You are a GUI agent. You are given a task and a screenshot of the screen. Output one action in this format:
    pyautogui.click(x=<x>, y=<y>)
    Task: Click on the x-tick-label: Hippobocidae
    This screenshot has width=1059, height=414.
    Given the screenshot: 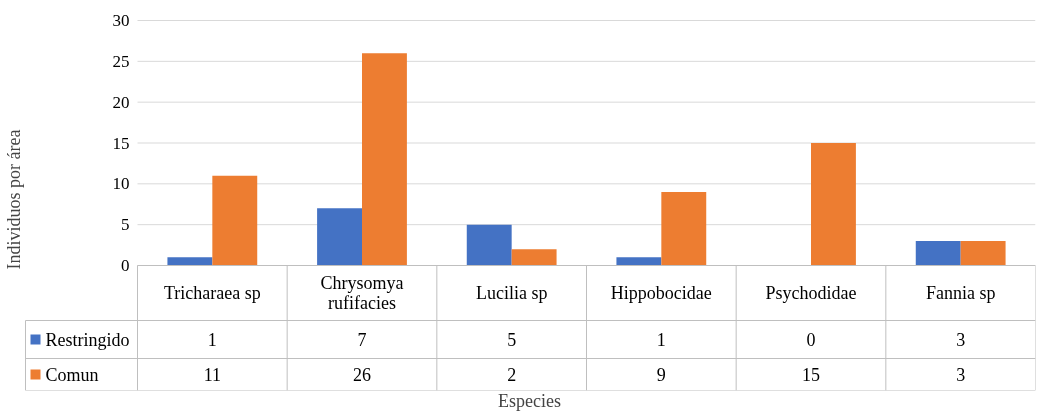 What is the action you would take?
    pyautogui.click(x=661, y=293)
    